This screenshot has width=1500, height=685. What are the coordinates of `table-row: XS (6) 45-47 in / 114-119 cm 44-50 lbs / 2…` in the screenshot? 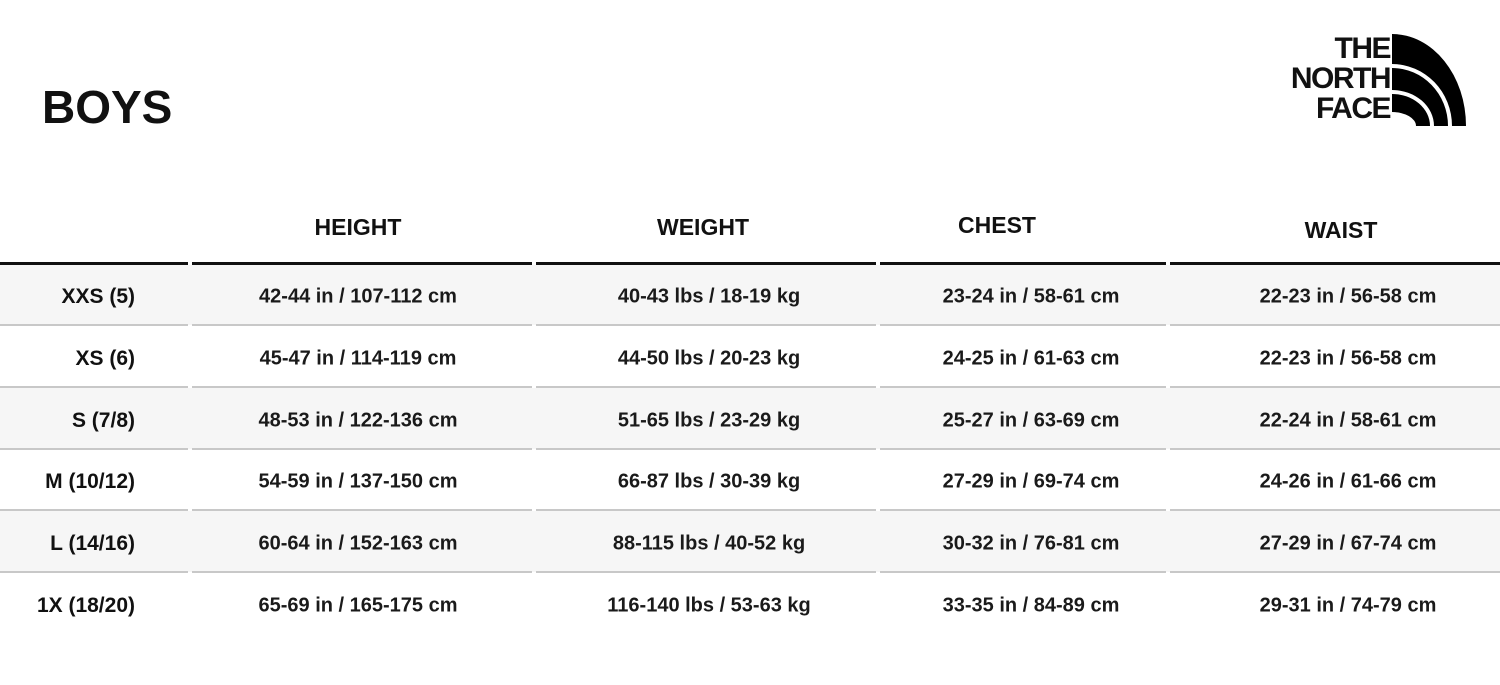 It's located at (750, 357).